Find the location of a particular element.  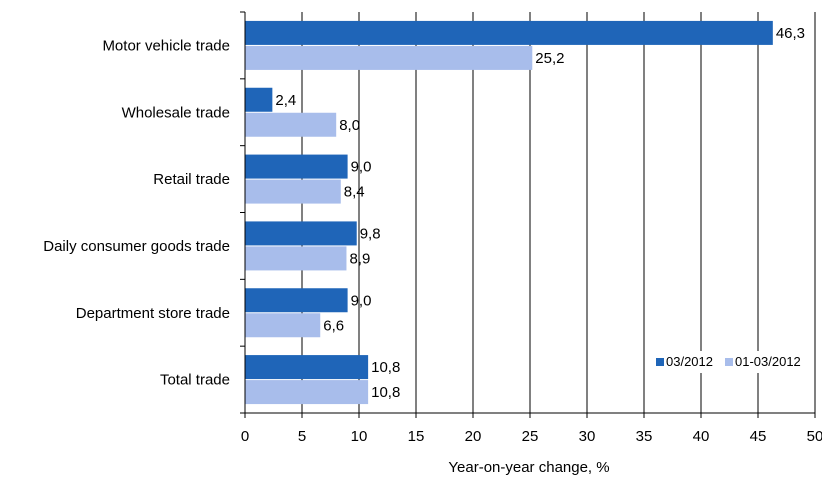

legend-label-series-1: 03/2012 is located at coordinates (689, 361).